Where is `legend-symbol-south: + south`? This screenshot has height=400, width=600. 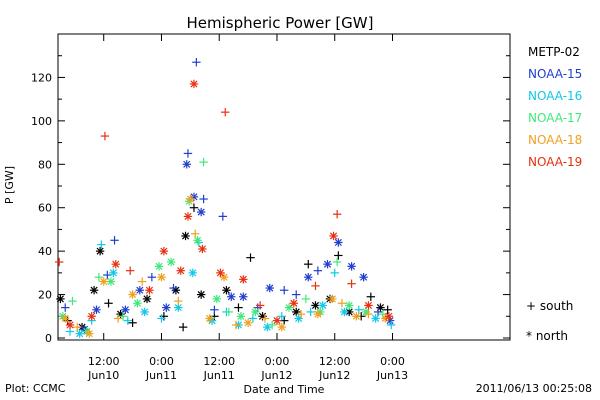 legend-symbol-south: + south is located at coordinates (549, 306).